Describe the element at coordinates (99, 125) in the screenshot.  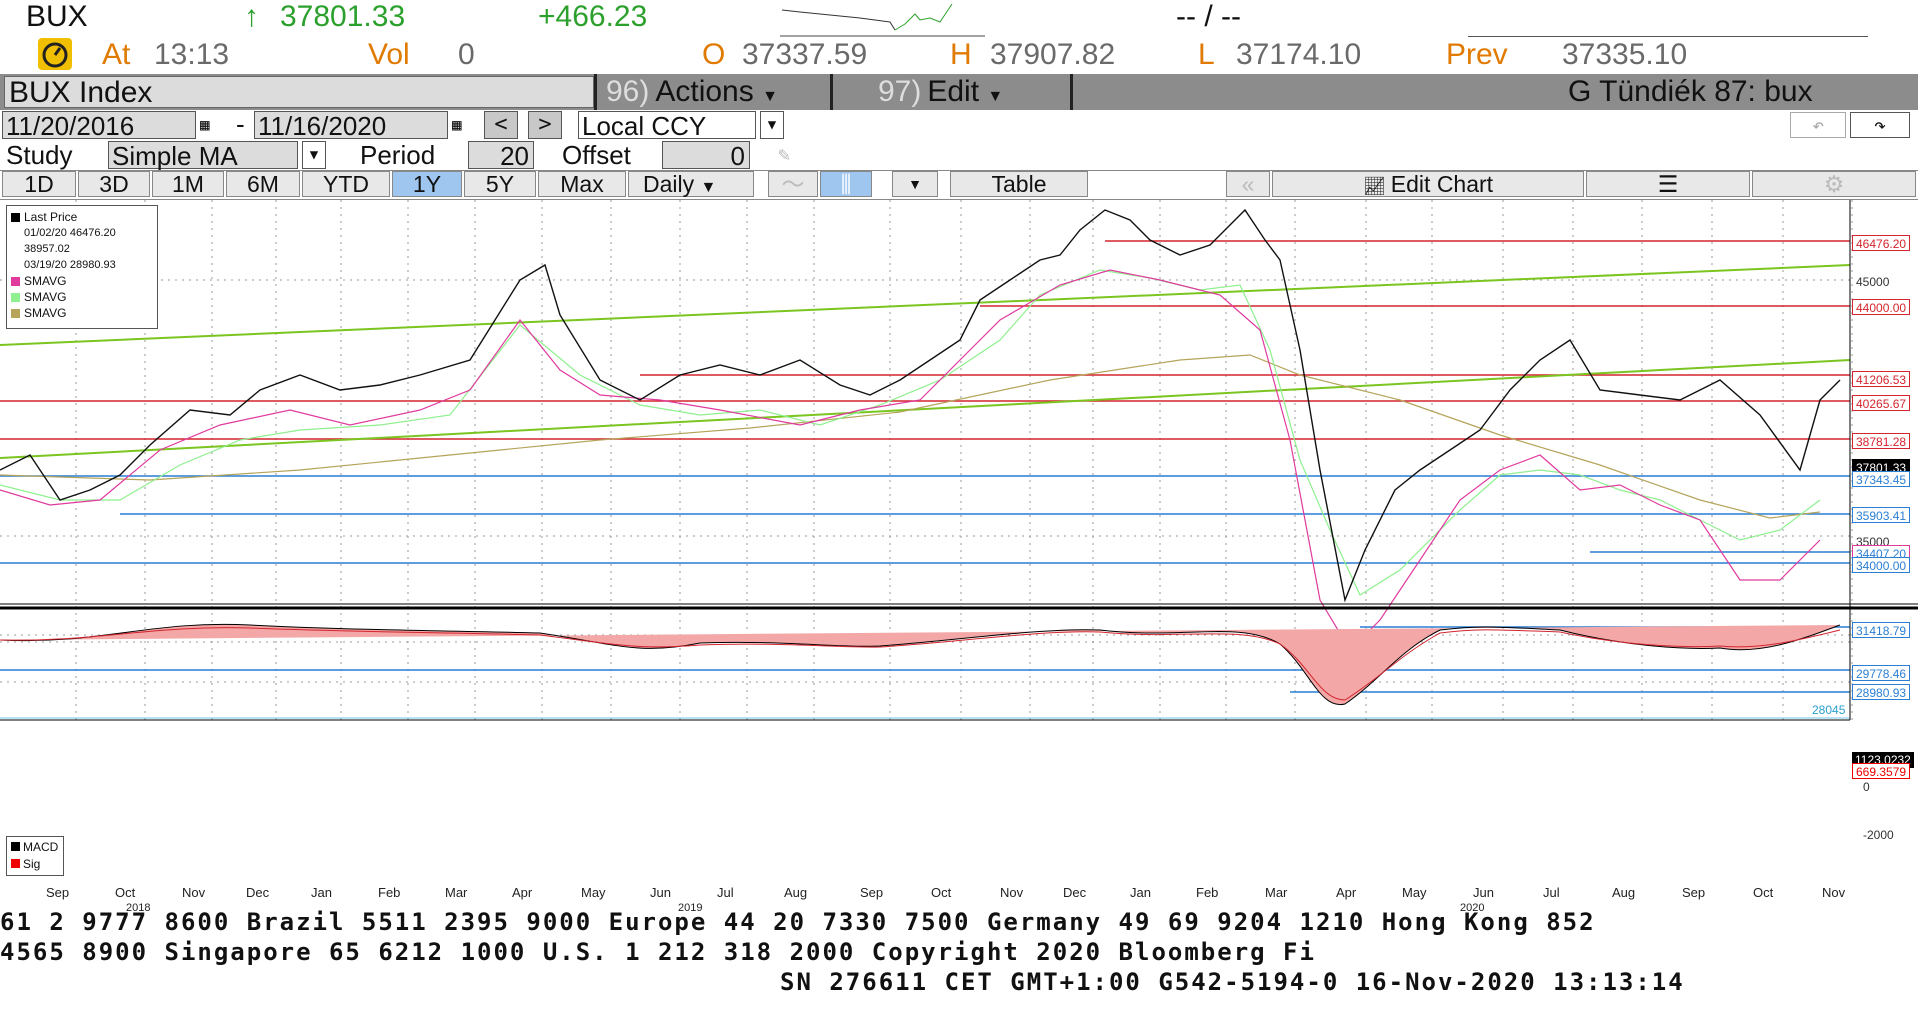
I see `start-date-field: 11/20/2016` at that location.